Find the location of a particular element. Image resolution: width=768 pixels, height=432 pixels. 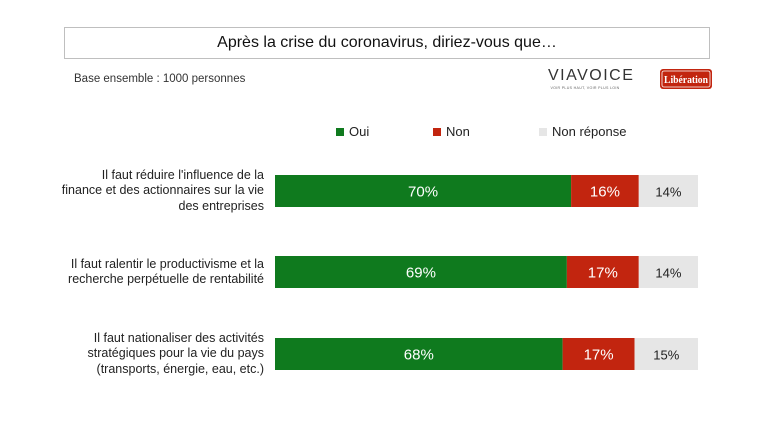

legend-label-non-reponse: Non réponse is located at coordinates (589, 131).